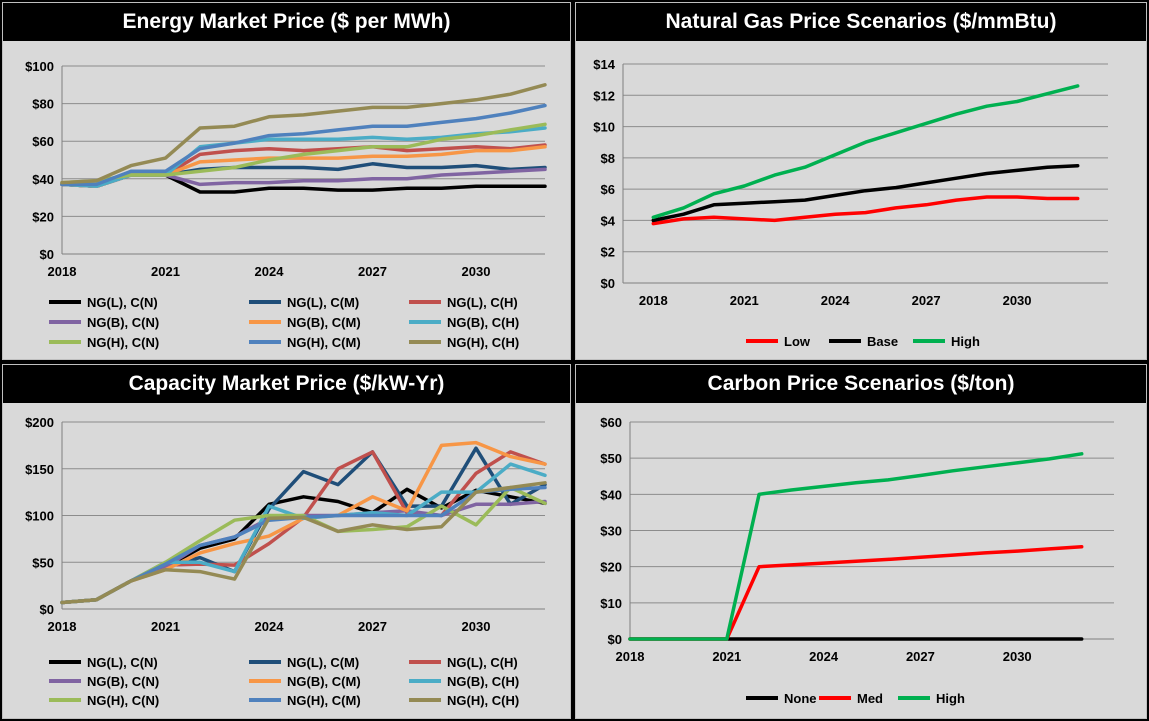 This screenshot has width=1149, height=721. Describe the element at coordinates (286, 384) in the screenshot. I see `chart-title: Capacity Market Price ($/kW-Yr)` at that location.